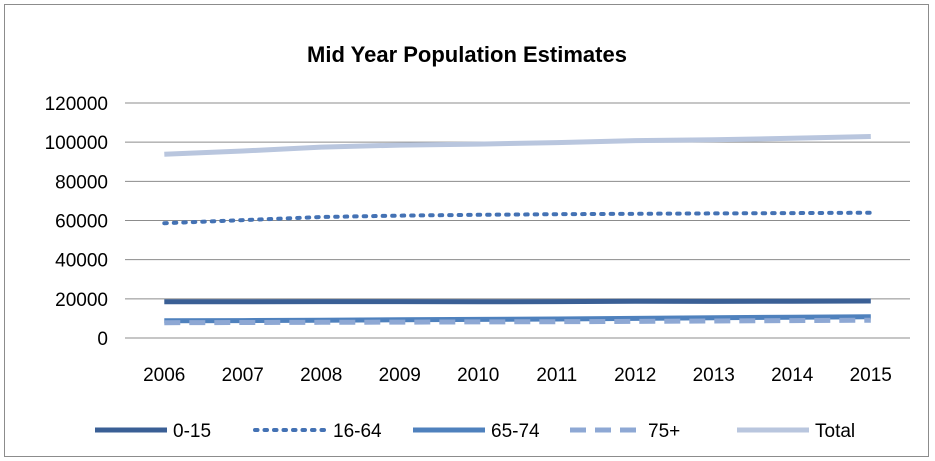 The width and height of the screenshot is (935, 461). What do you see at coordinates (517, 321) in the screenshot?
I see `series-line-75+` at bounding box center [517, 321].